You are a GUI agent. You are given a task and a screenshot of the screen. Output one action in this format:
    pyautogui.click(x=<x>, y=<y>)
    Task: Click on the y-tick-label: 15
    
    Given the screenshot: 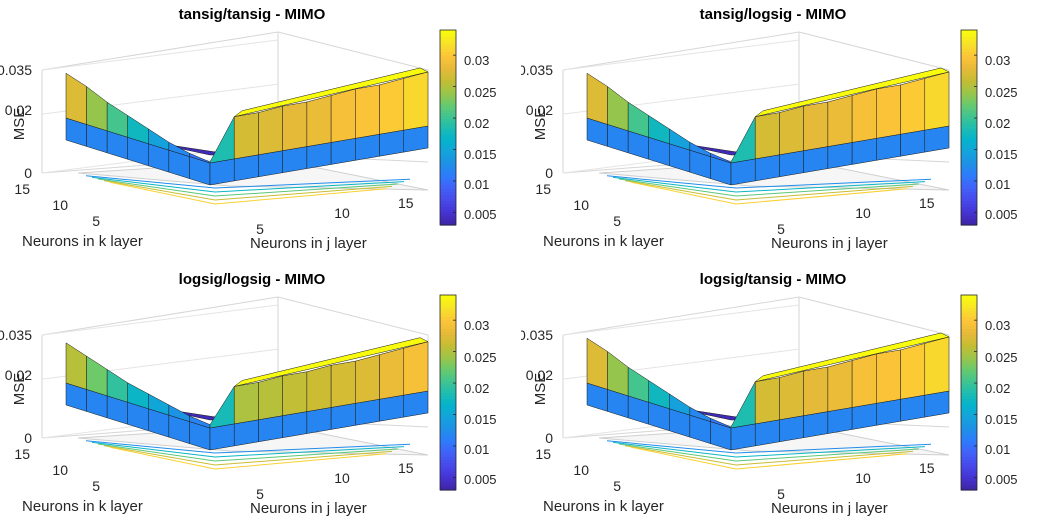 What is the action you would take?
    pyautogui.click(x=22, y=189)
    